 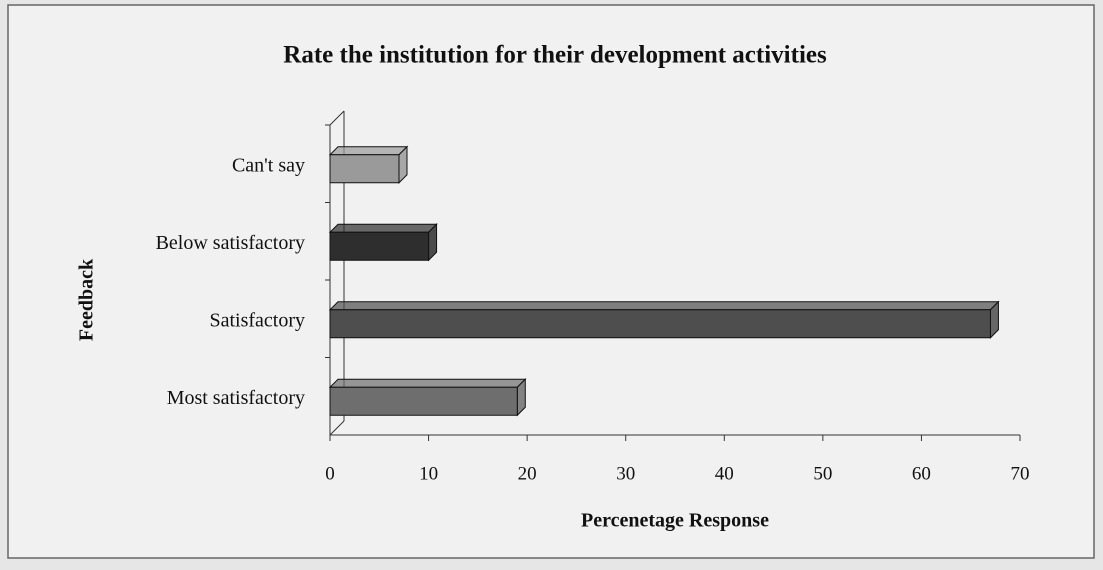 I want to click on x-tick-label: 70, so click(x=1020, y=473).